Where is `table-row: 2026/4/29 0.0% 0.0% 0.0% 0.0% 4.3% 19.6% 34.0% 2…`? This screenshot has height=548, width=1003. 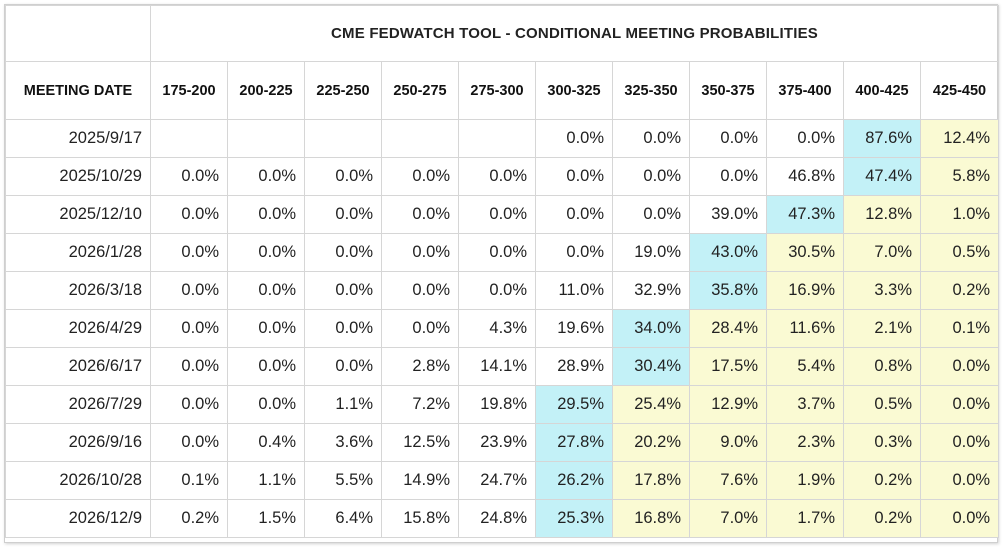 table-row: 2026/4/29 0.0% 0.0% 0.0% 0.0% 4.3% 19.6% 34.0% 2… is located at coordinates (502, 328).